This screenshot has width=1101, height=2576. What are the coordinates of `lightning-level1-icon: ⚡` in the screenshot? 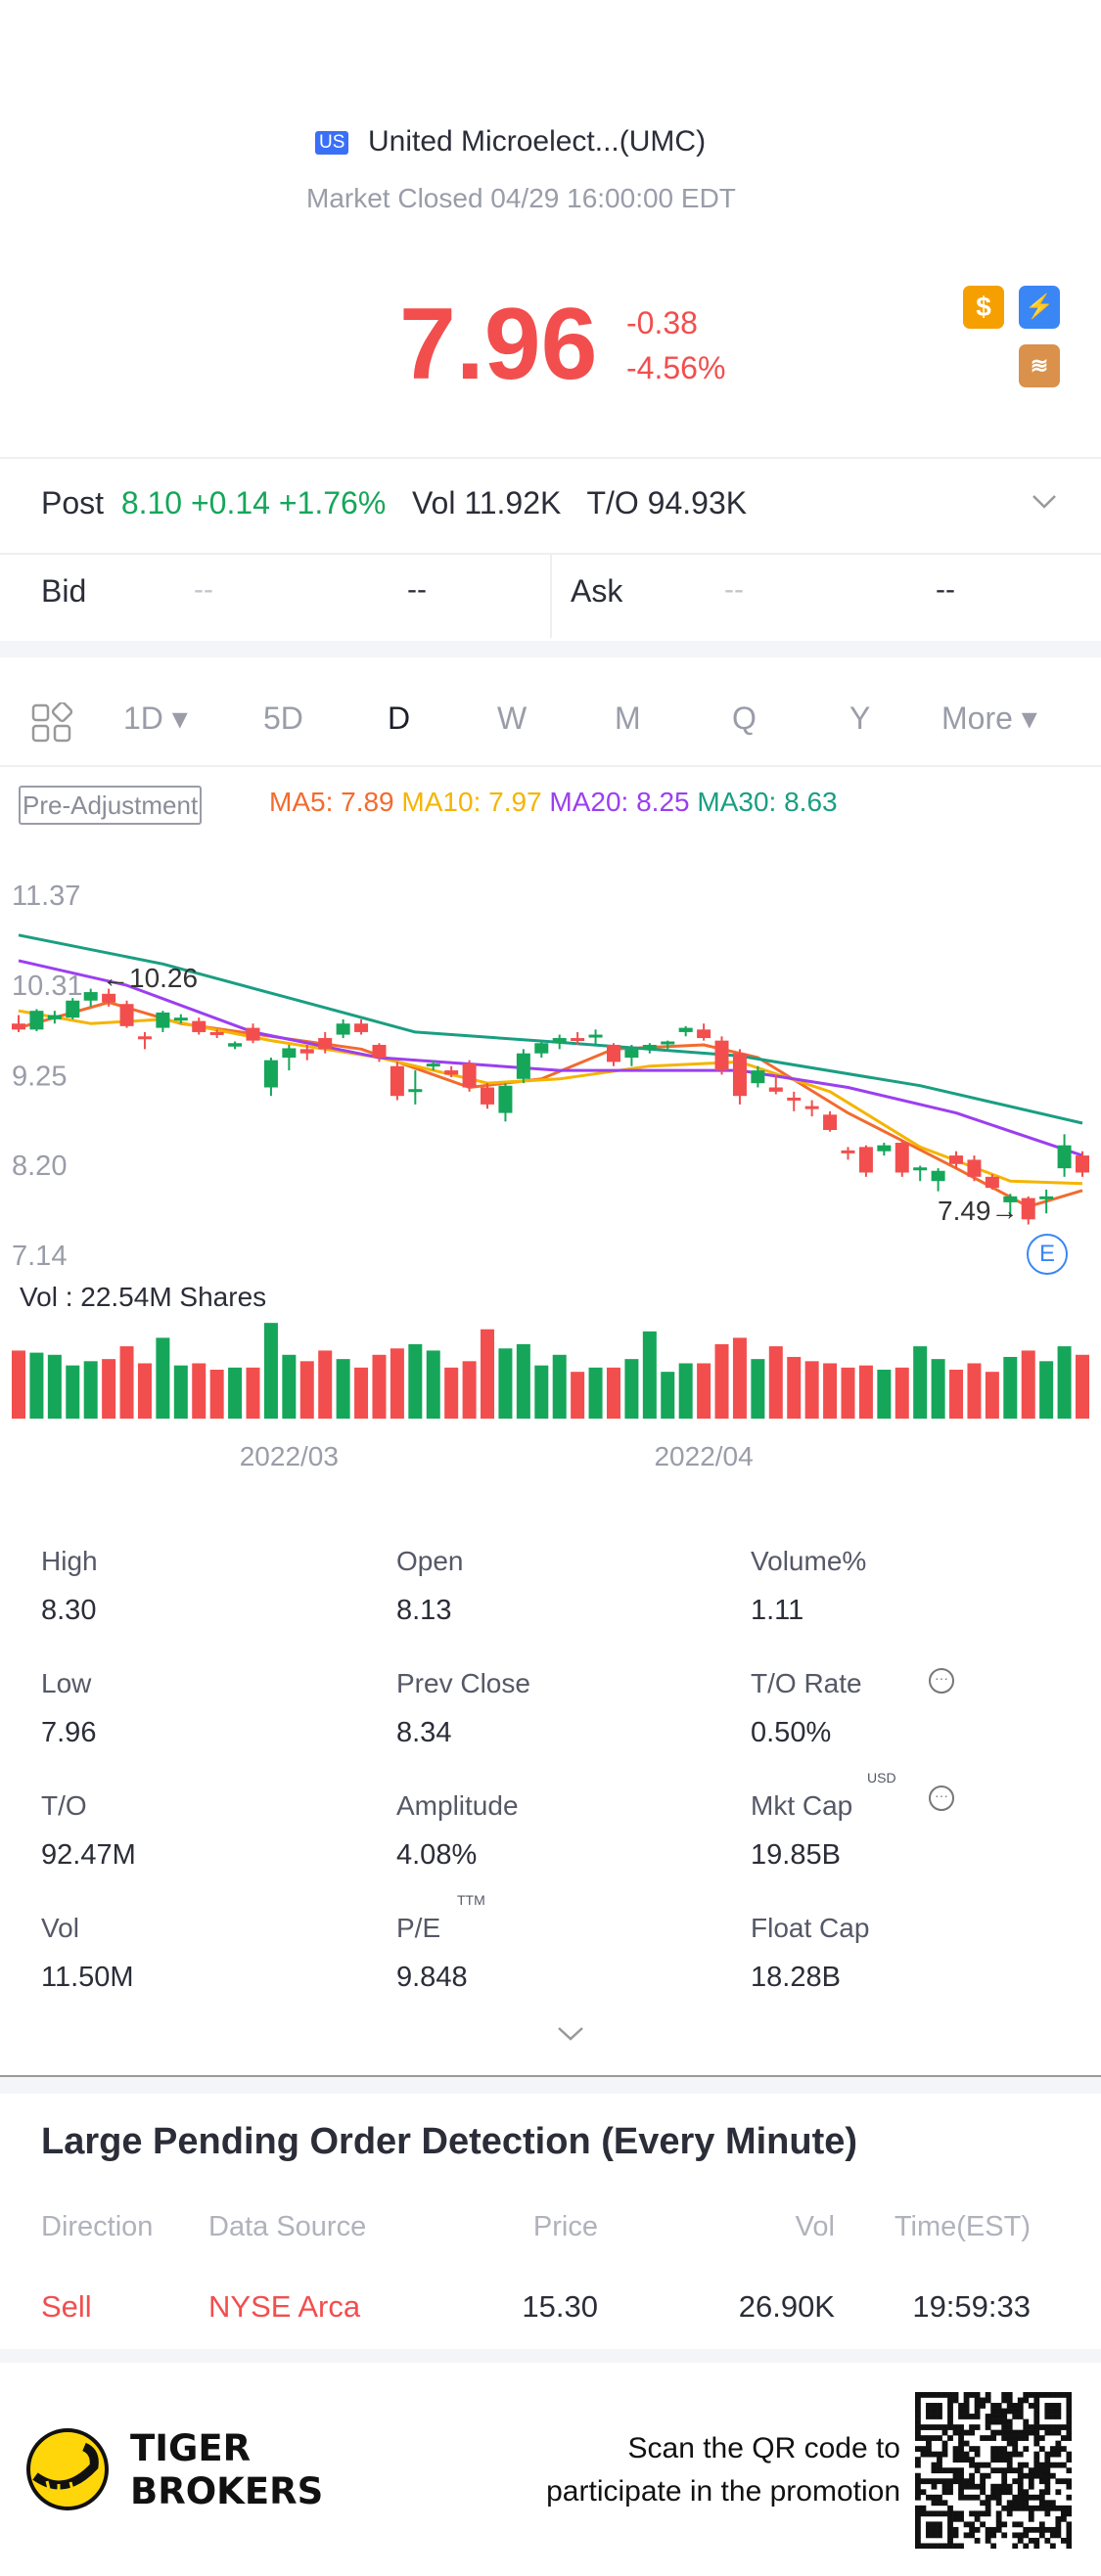 It's located at (1040, 307).